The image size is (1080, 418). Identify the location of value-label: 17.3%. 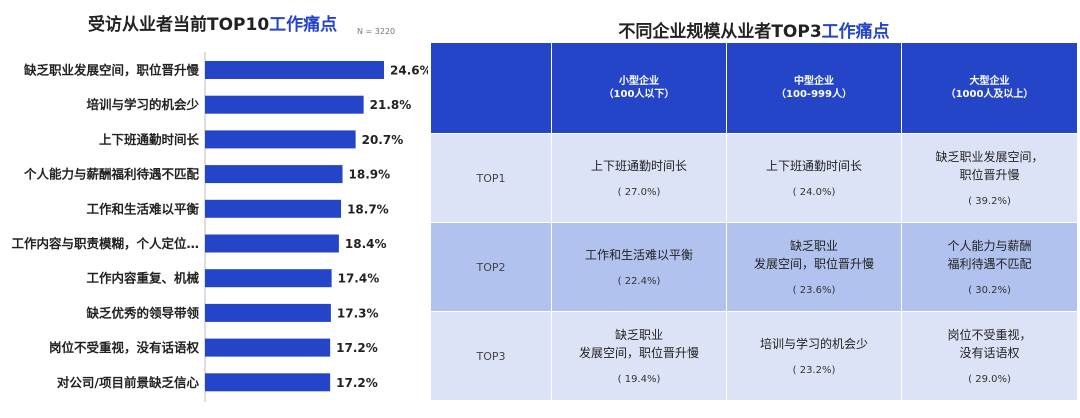
(358, 313).